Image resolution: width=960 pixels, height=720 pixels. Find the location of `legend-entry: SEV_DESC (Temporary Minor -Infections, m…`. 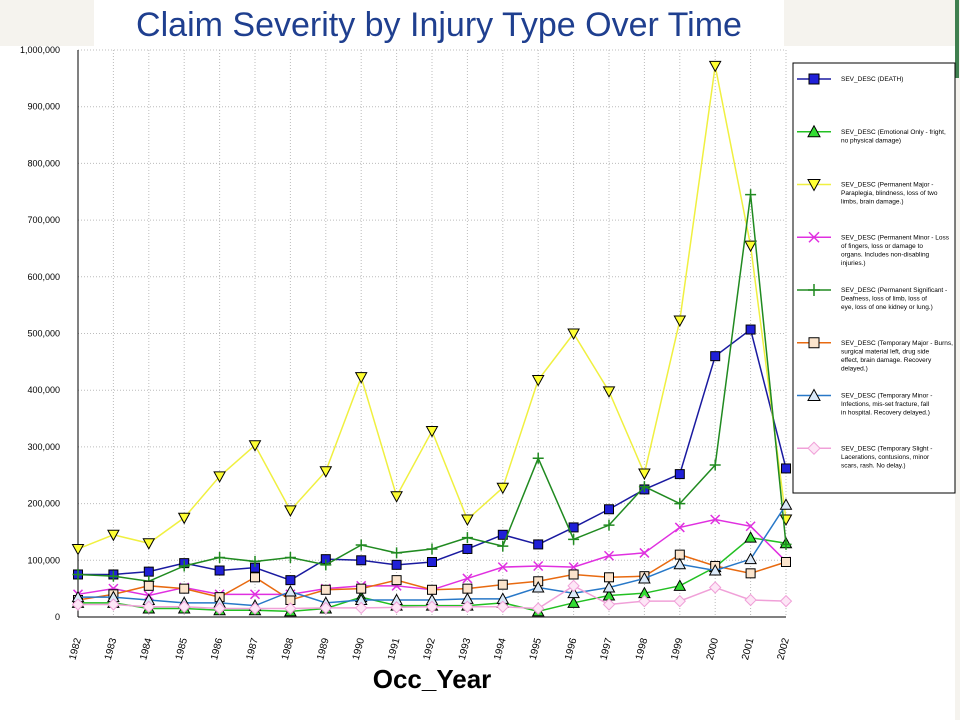

legend-entry: SEV_DESC (Temporary Minor -Infections, m… is located at coordinates (864, 402).